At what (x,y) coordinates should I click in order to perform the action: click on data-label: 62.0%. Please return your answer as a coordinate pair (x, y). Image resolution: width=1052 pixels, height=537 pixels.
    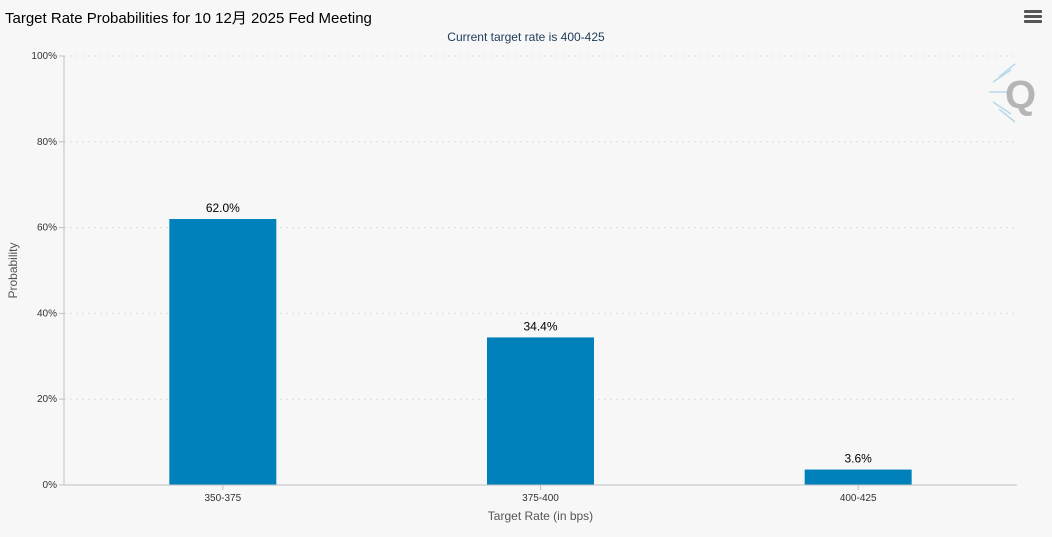
    Looking at the image, I should click on (223, 208).